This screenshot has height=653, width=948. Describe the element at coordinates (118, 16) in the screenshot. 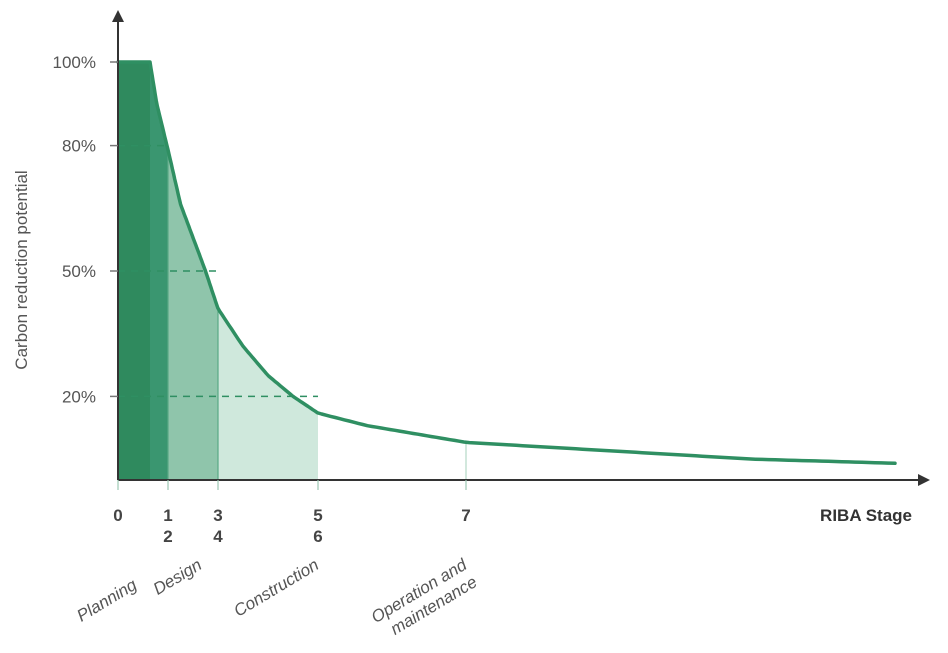

I see `y-axis-arrow` at that location.